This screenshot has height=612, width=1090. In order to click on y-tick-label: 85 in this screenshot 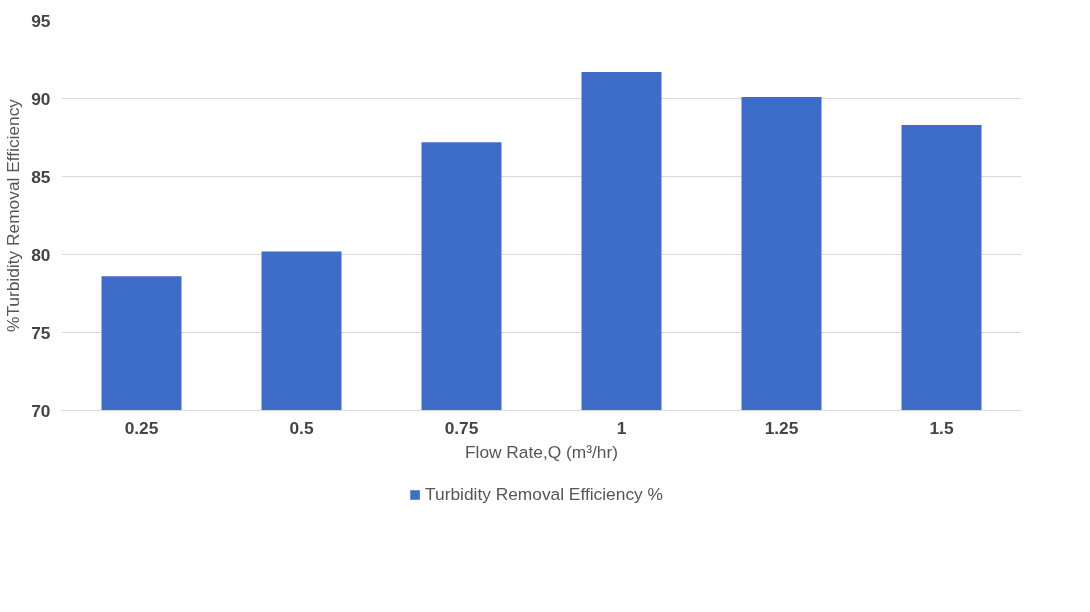, I will do `click(41, 176)`.